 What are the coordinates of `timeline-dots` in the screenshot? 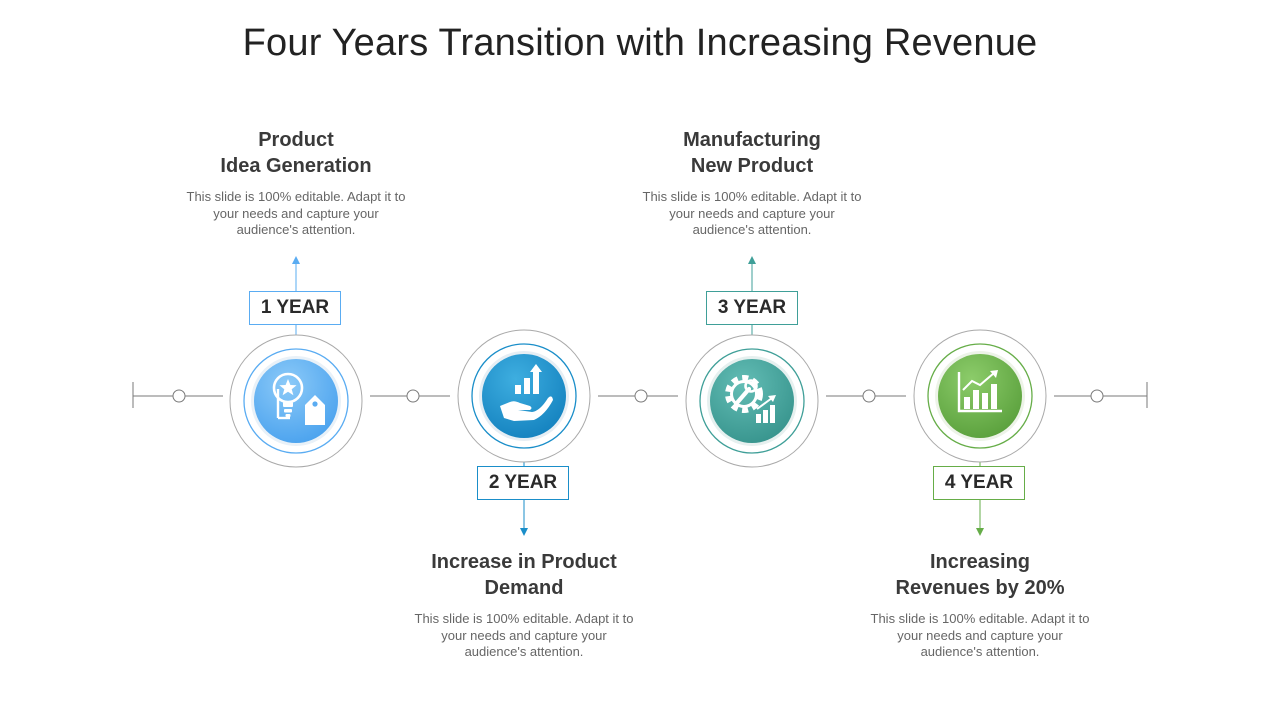 It's located at (638, 396).